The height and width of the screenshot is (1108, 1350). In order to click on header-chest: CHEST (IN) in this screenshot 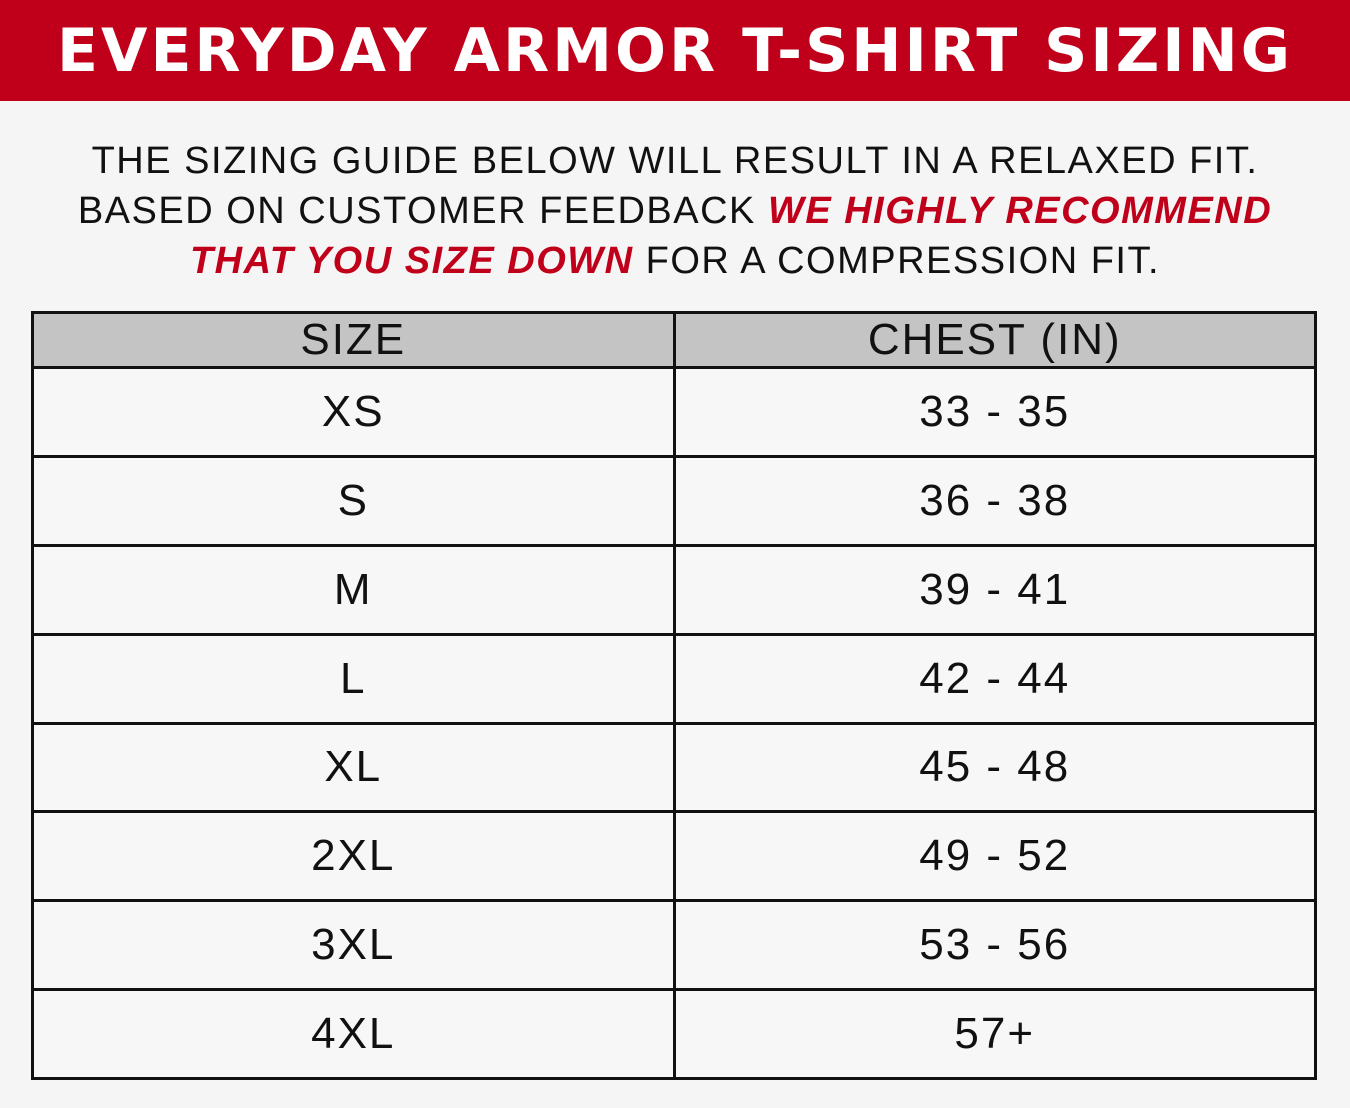, I will do `click(994, 340)`.